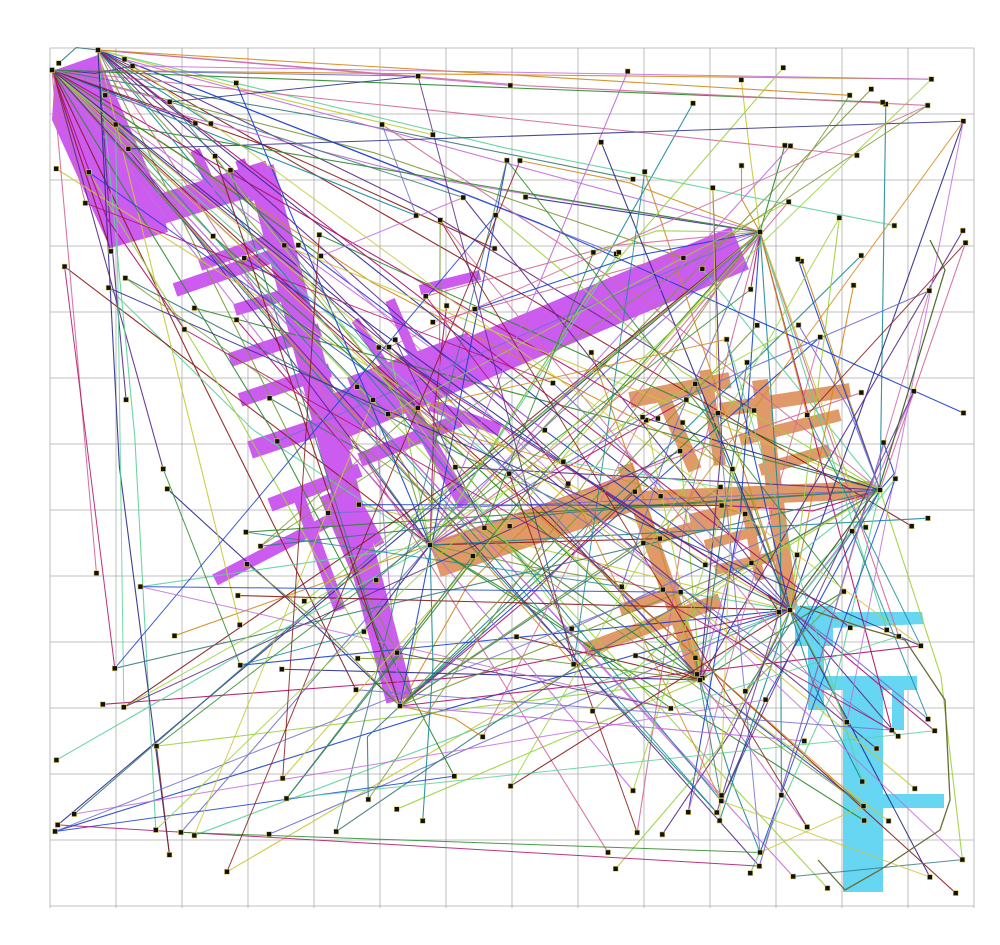  I want to click on region-orange-bar, so click(652, 625).